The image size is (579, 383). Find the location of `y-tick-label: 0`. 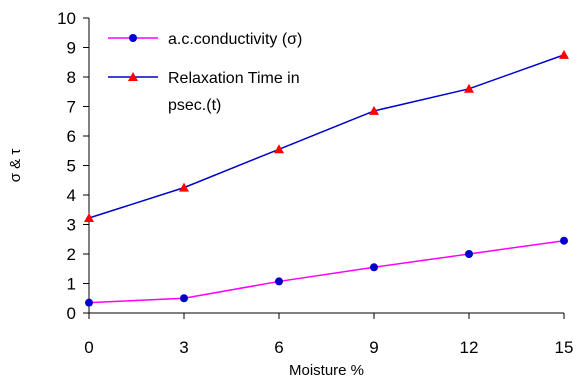

y-tick-label: 0 is located at coordinates (71, 313).